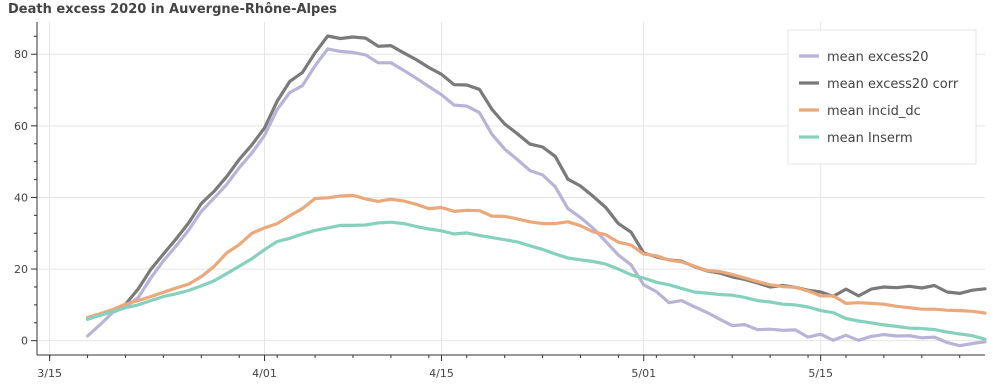 The height and width of the screenshot is (384, 994). I want to click on x-tick-label: 5/01, so click(643, 373).